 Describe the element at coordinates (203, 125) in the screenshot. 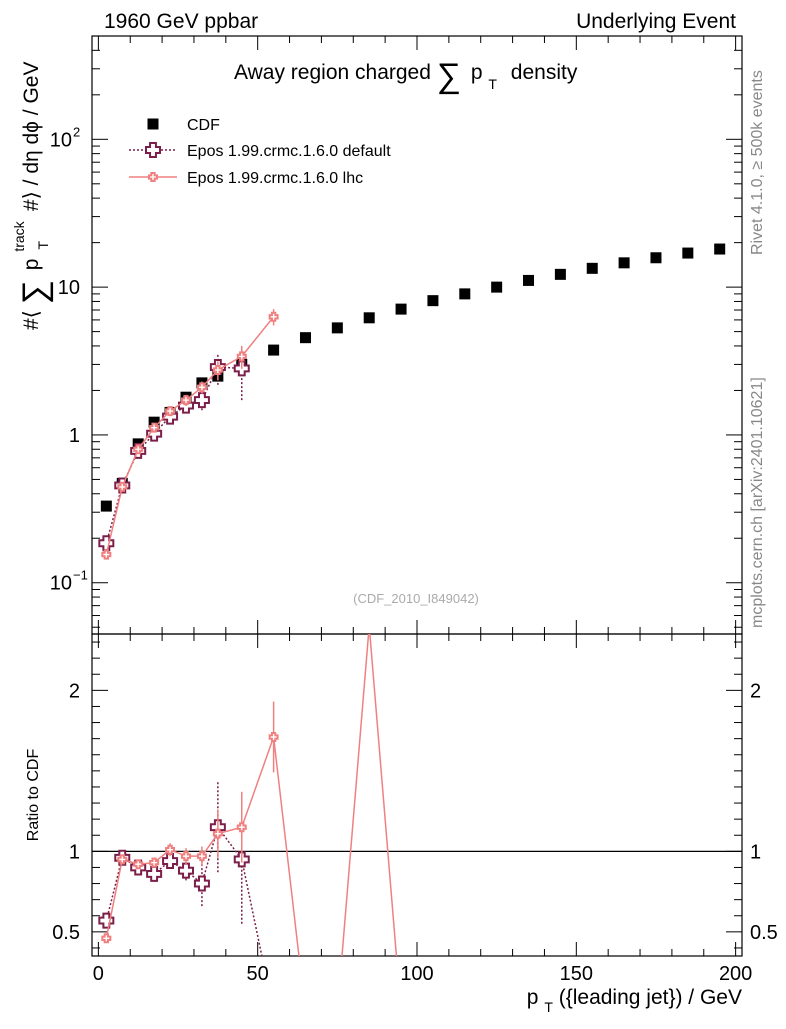

I see `legend-label: CDF` at that location.